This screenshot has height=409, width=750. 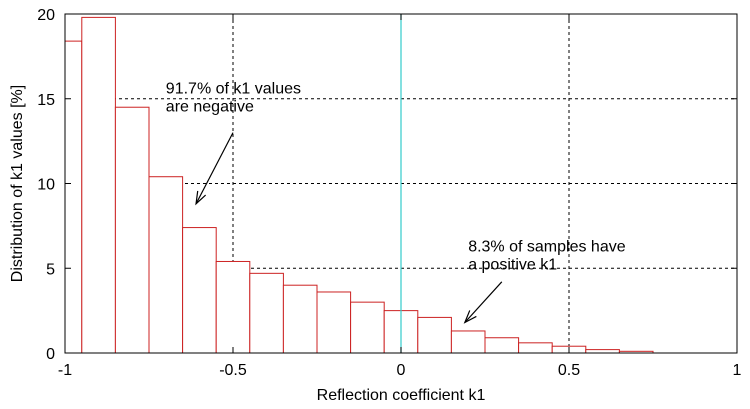 I want to click on x-tick-label: -0.5, so click(x=233, y=370).